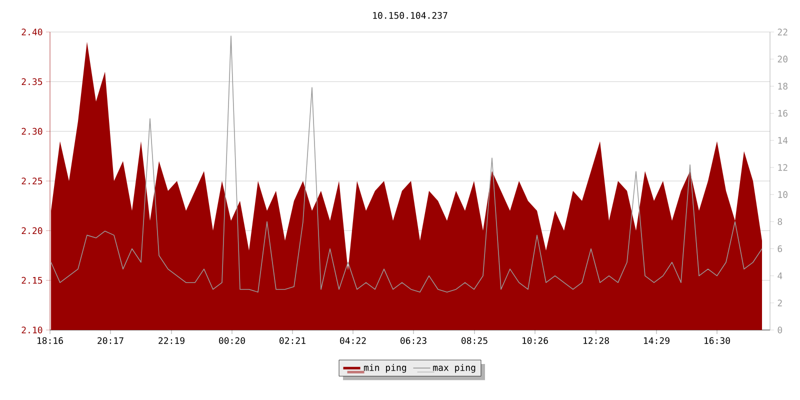  Describe the element at coordinates (783, 113) in the screenshot. I see `y2-tick-label: 16` at that location.